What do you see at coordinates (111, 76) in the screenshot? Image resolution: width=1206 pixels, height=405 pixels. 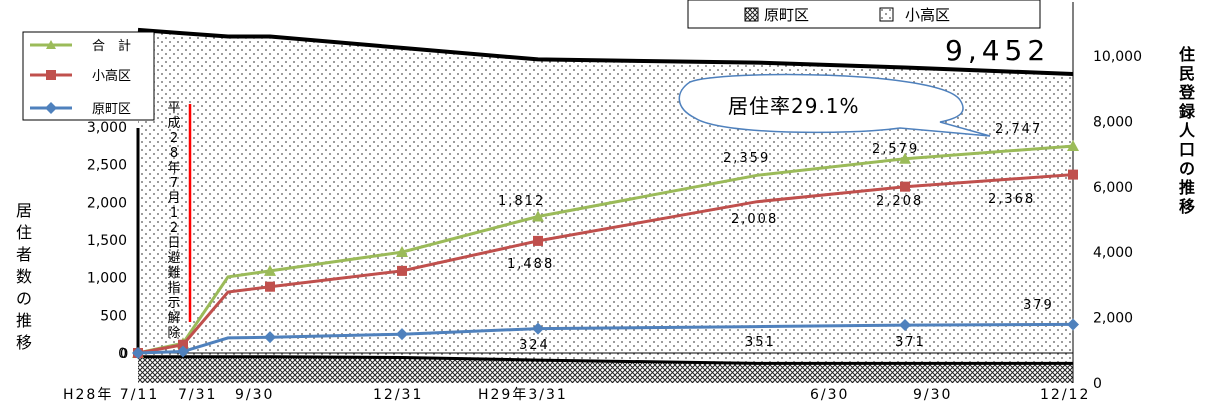 I see `legend-kodaka-label: 小高区` at bounding box center [111, 76].